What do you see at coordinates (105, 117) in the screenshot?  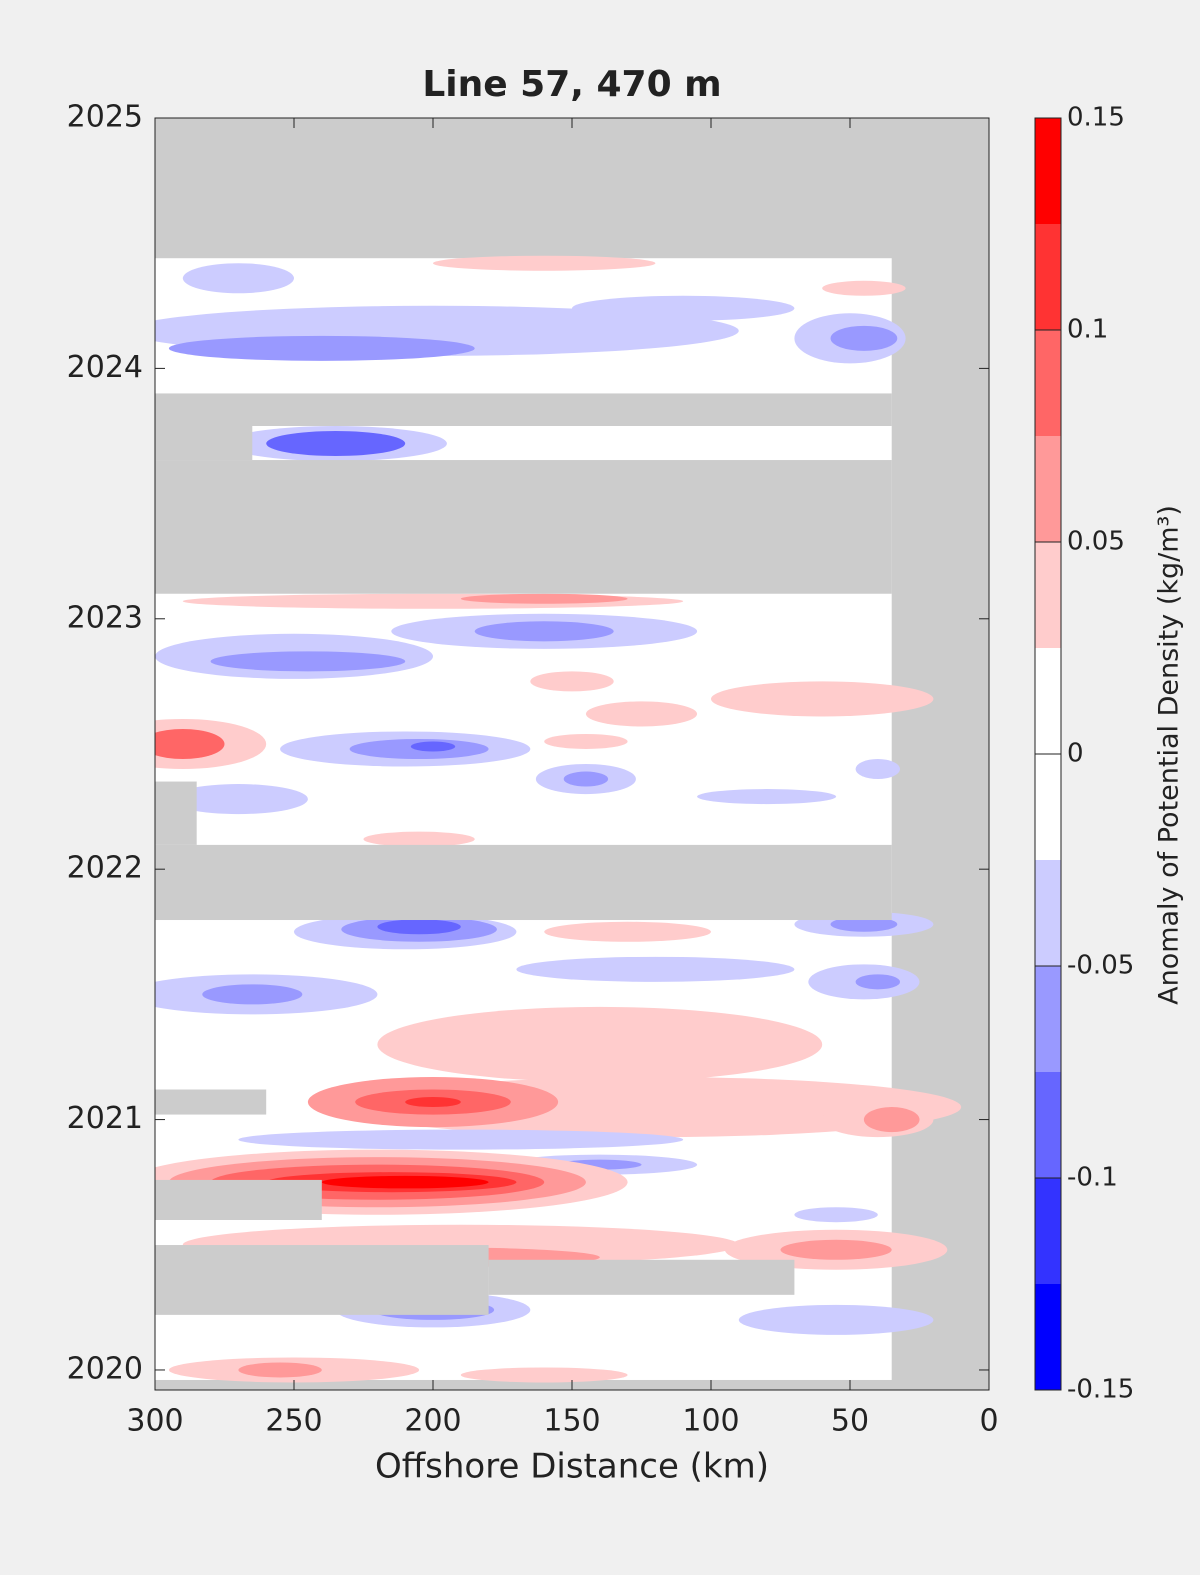 I see `y-tick-label: 2025` at bounding box center [105, 117].